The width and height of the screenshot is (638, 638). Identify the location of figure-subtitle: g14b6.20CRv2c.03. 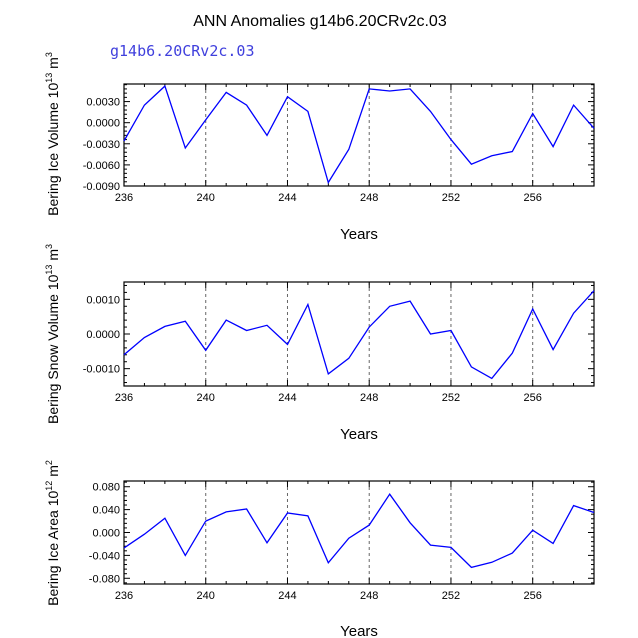
(182, 51).